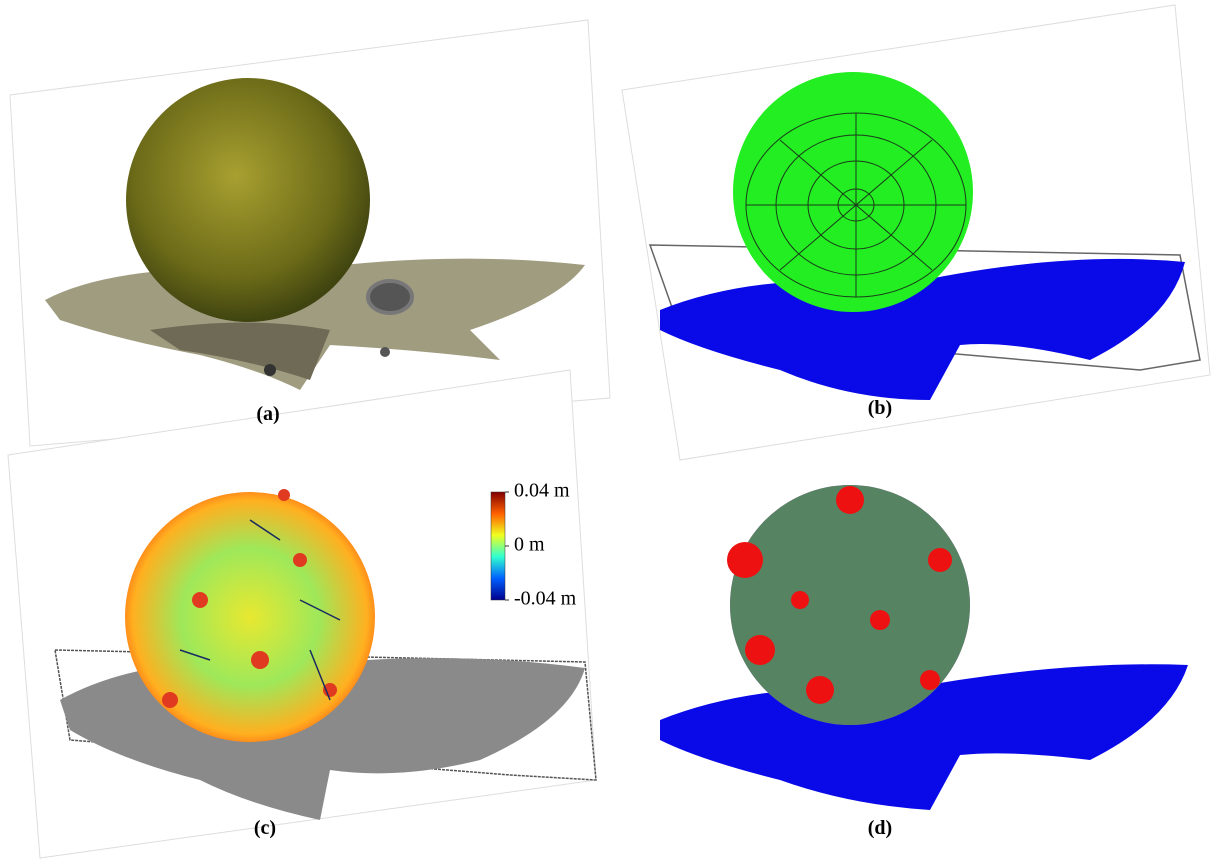  What do you see at coordinates (267, 414) in the screenshot?
I see `panel-caption: (a)` at bounding box center [267, 414].